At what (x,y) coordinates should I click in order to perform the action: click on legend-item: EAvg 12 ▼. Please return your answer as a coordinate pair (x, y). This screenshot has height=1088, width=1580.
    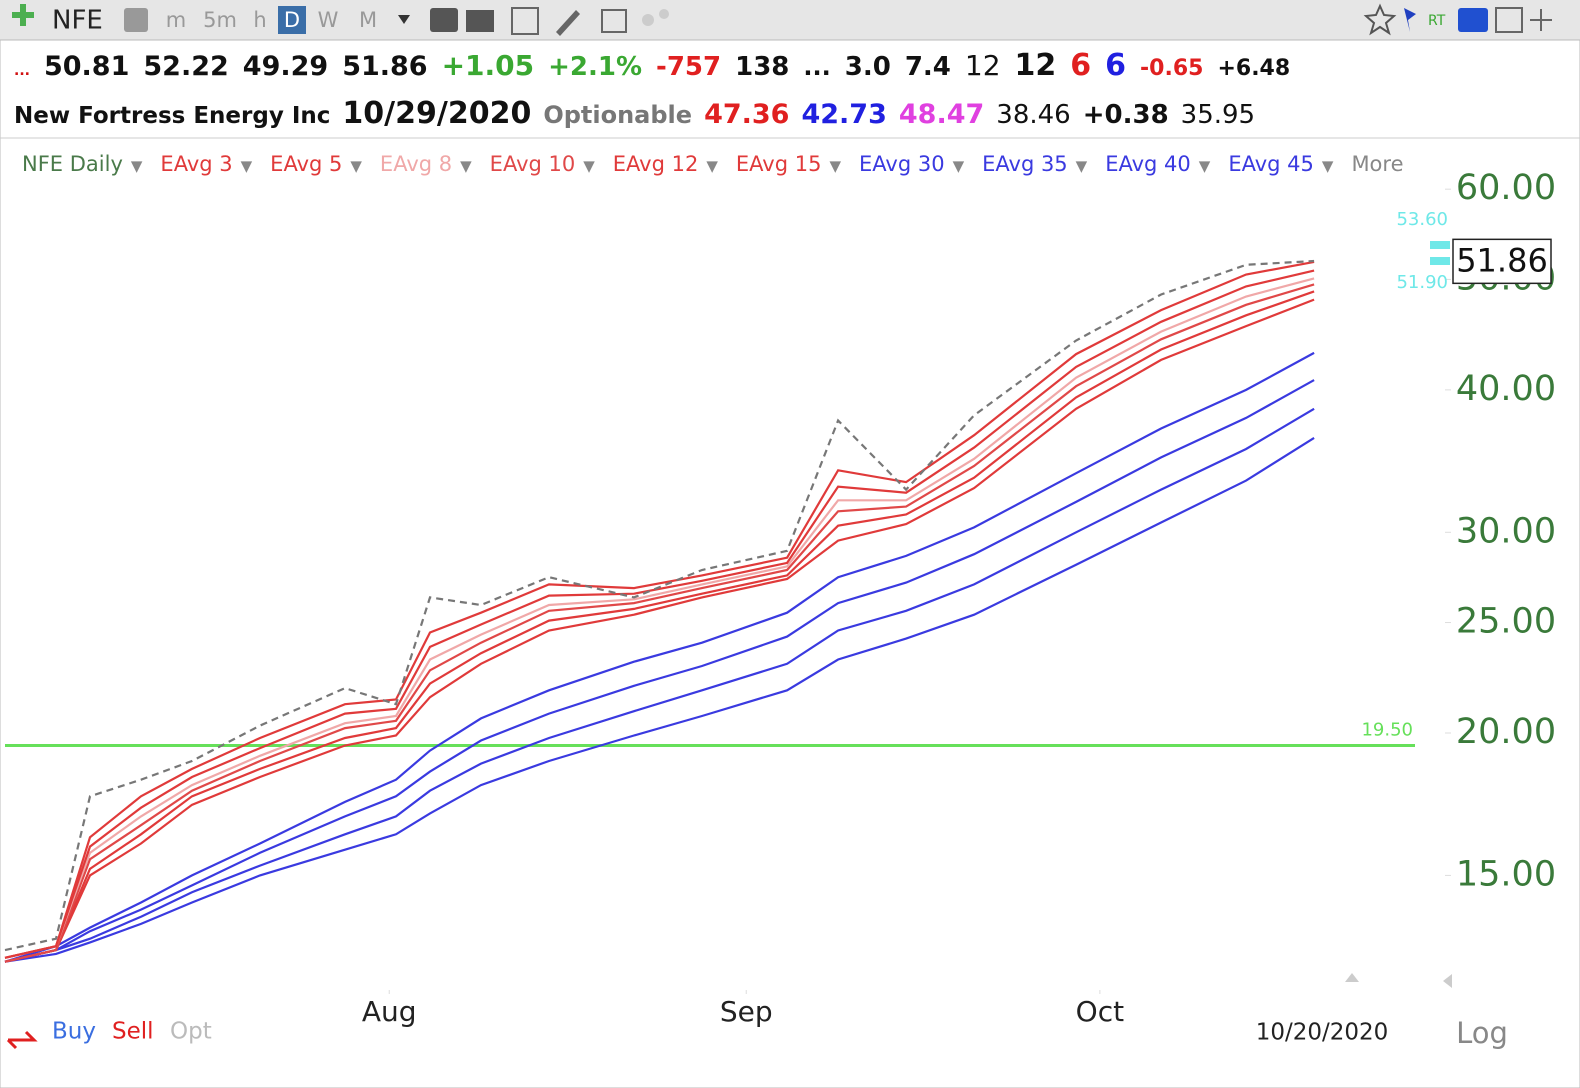
    Looking at the image, I should click on (665, 164).